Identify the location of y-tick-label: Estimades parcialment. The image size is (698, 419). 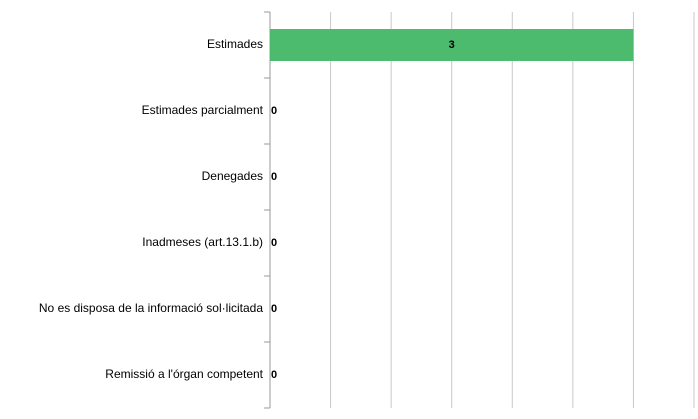
(203, 110).